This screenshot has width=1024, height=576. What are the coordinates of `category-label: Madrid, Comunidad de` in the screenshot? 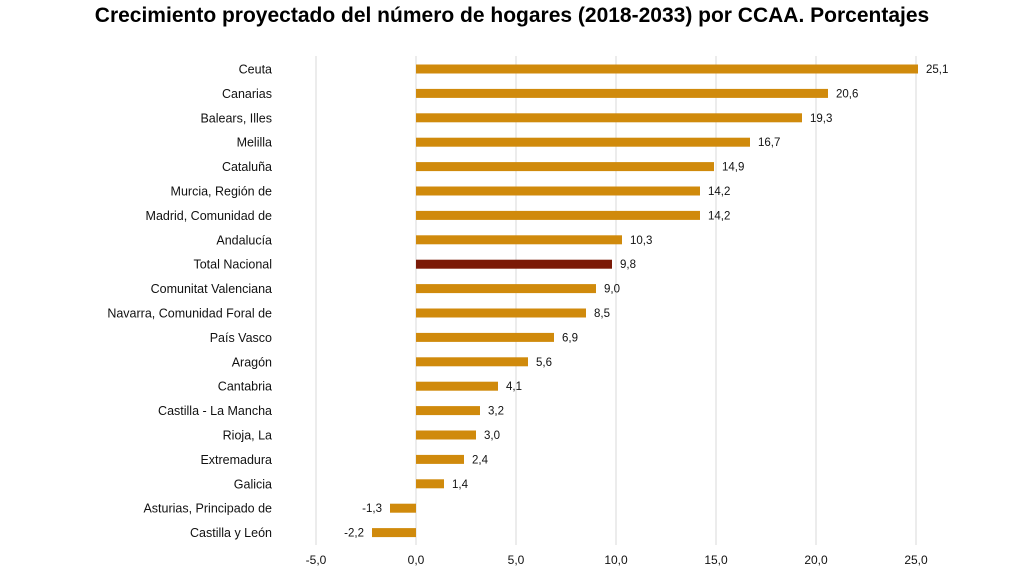 It's located at (209, 216).